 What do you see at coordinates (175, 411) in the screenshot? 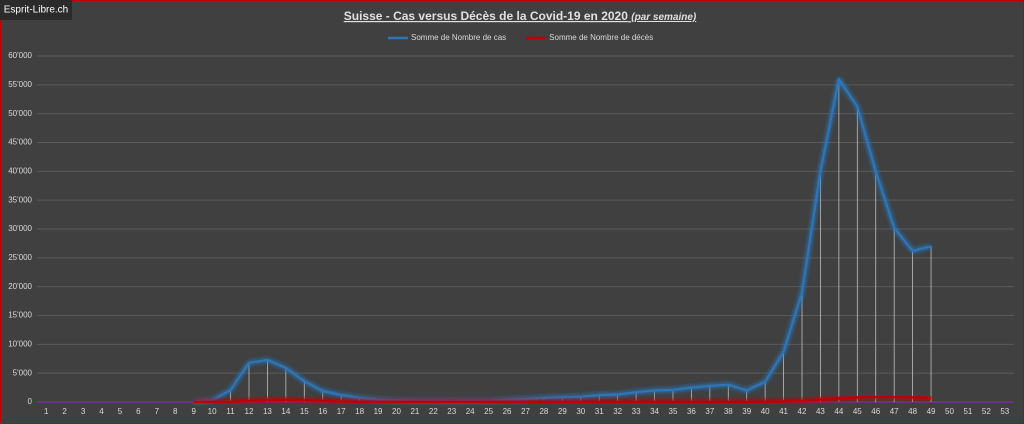
I see `x-tick-label: 8` at bounding box center [175, 411].